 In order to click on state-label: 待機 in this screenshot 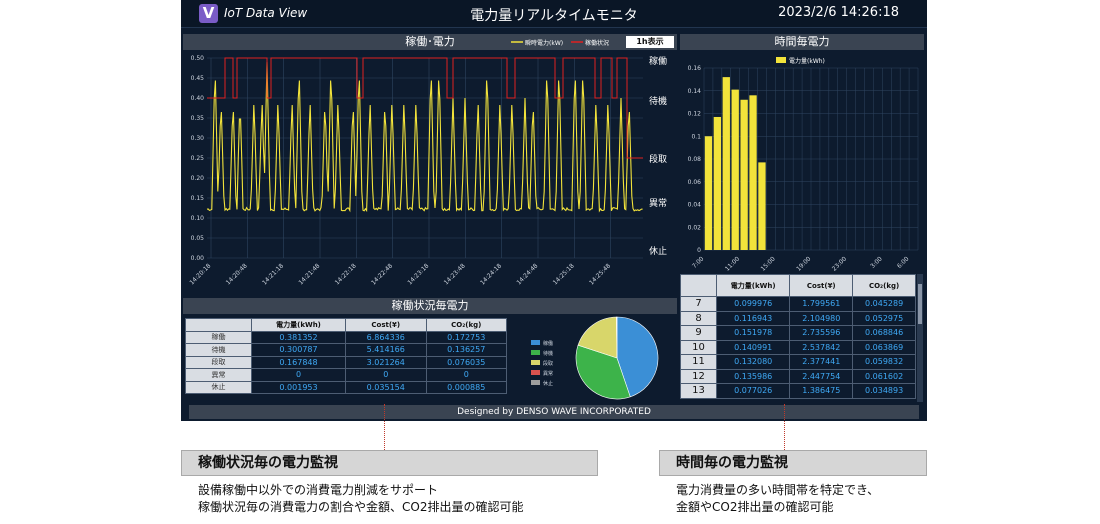, I will do `click(658, 101)`.